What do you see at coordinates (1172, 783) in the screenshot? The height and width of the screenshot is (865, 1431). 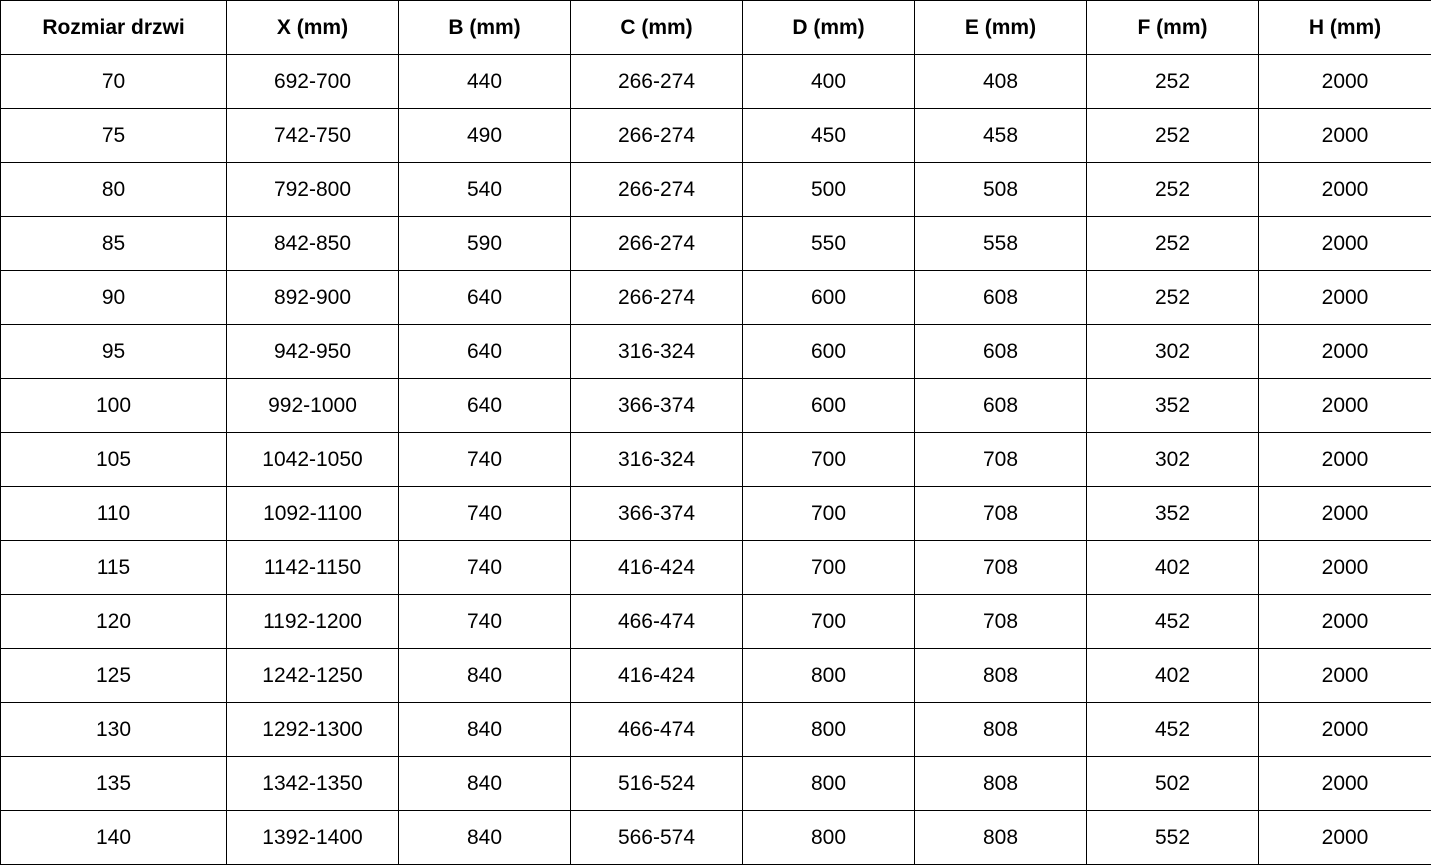 I see `table-cell: 502` at bounding box center [1172, 783].